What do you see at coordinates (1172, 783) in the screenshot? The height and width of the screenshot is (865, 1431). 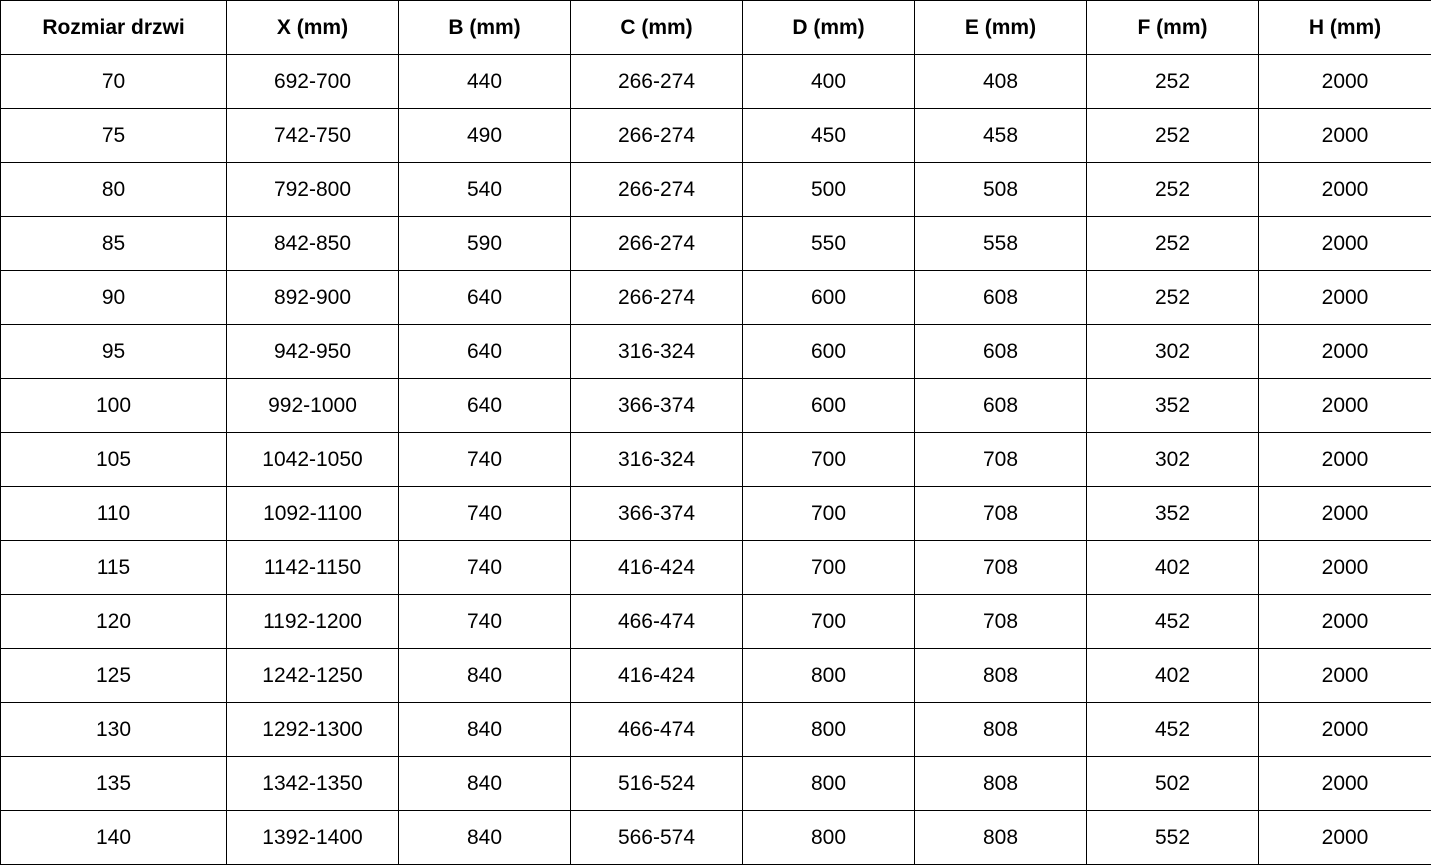 I see `table-cell: 502` at bounding box center [1172, 783].